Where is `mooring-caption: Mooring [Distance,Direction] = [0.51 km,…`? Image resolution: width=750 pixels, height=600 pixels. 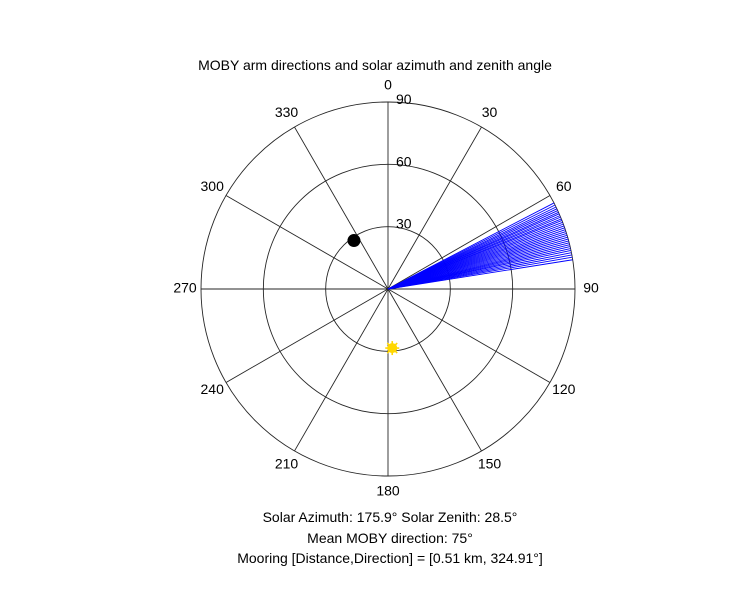
mooring-caption: Mooring [Distance,Direction] = [0.51 km,… is located at coordinates (390, 558).